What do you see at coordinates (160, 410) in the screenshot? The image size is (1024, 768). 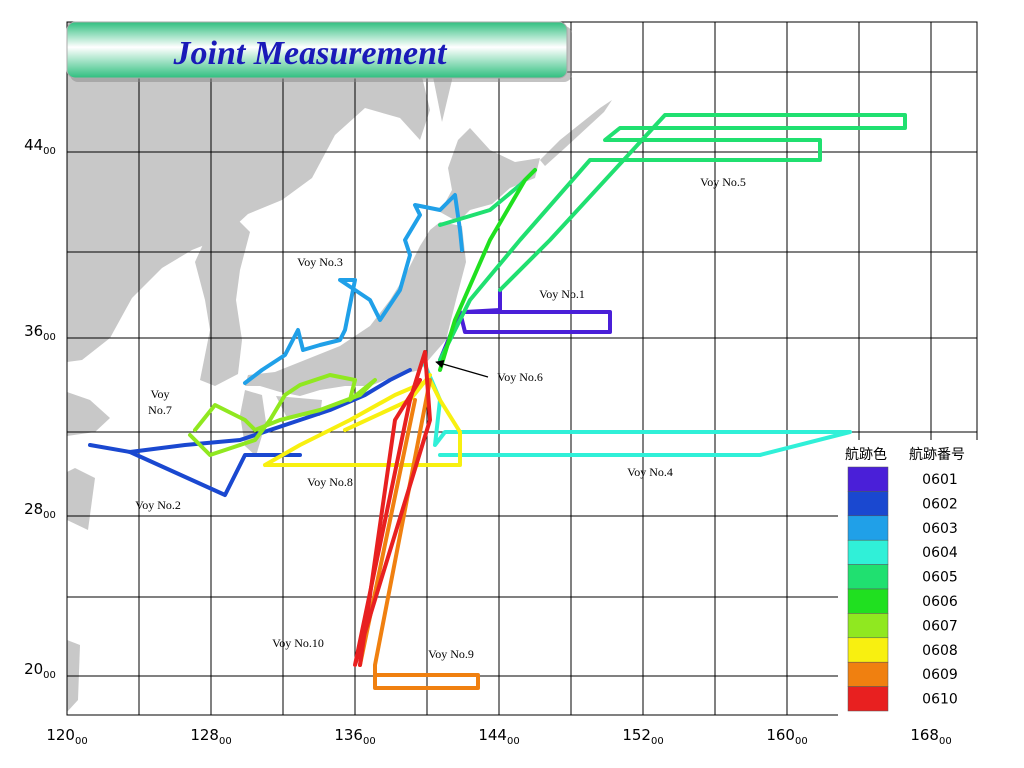 I see `track-label: No.7` at bounding box center [160, 410].